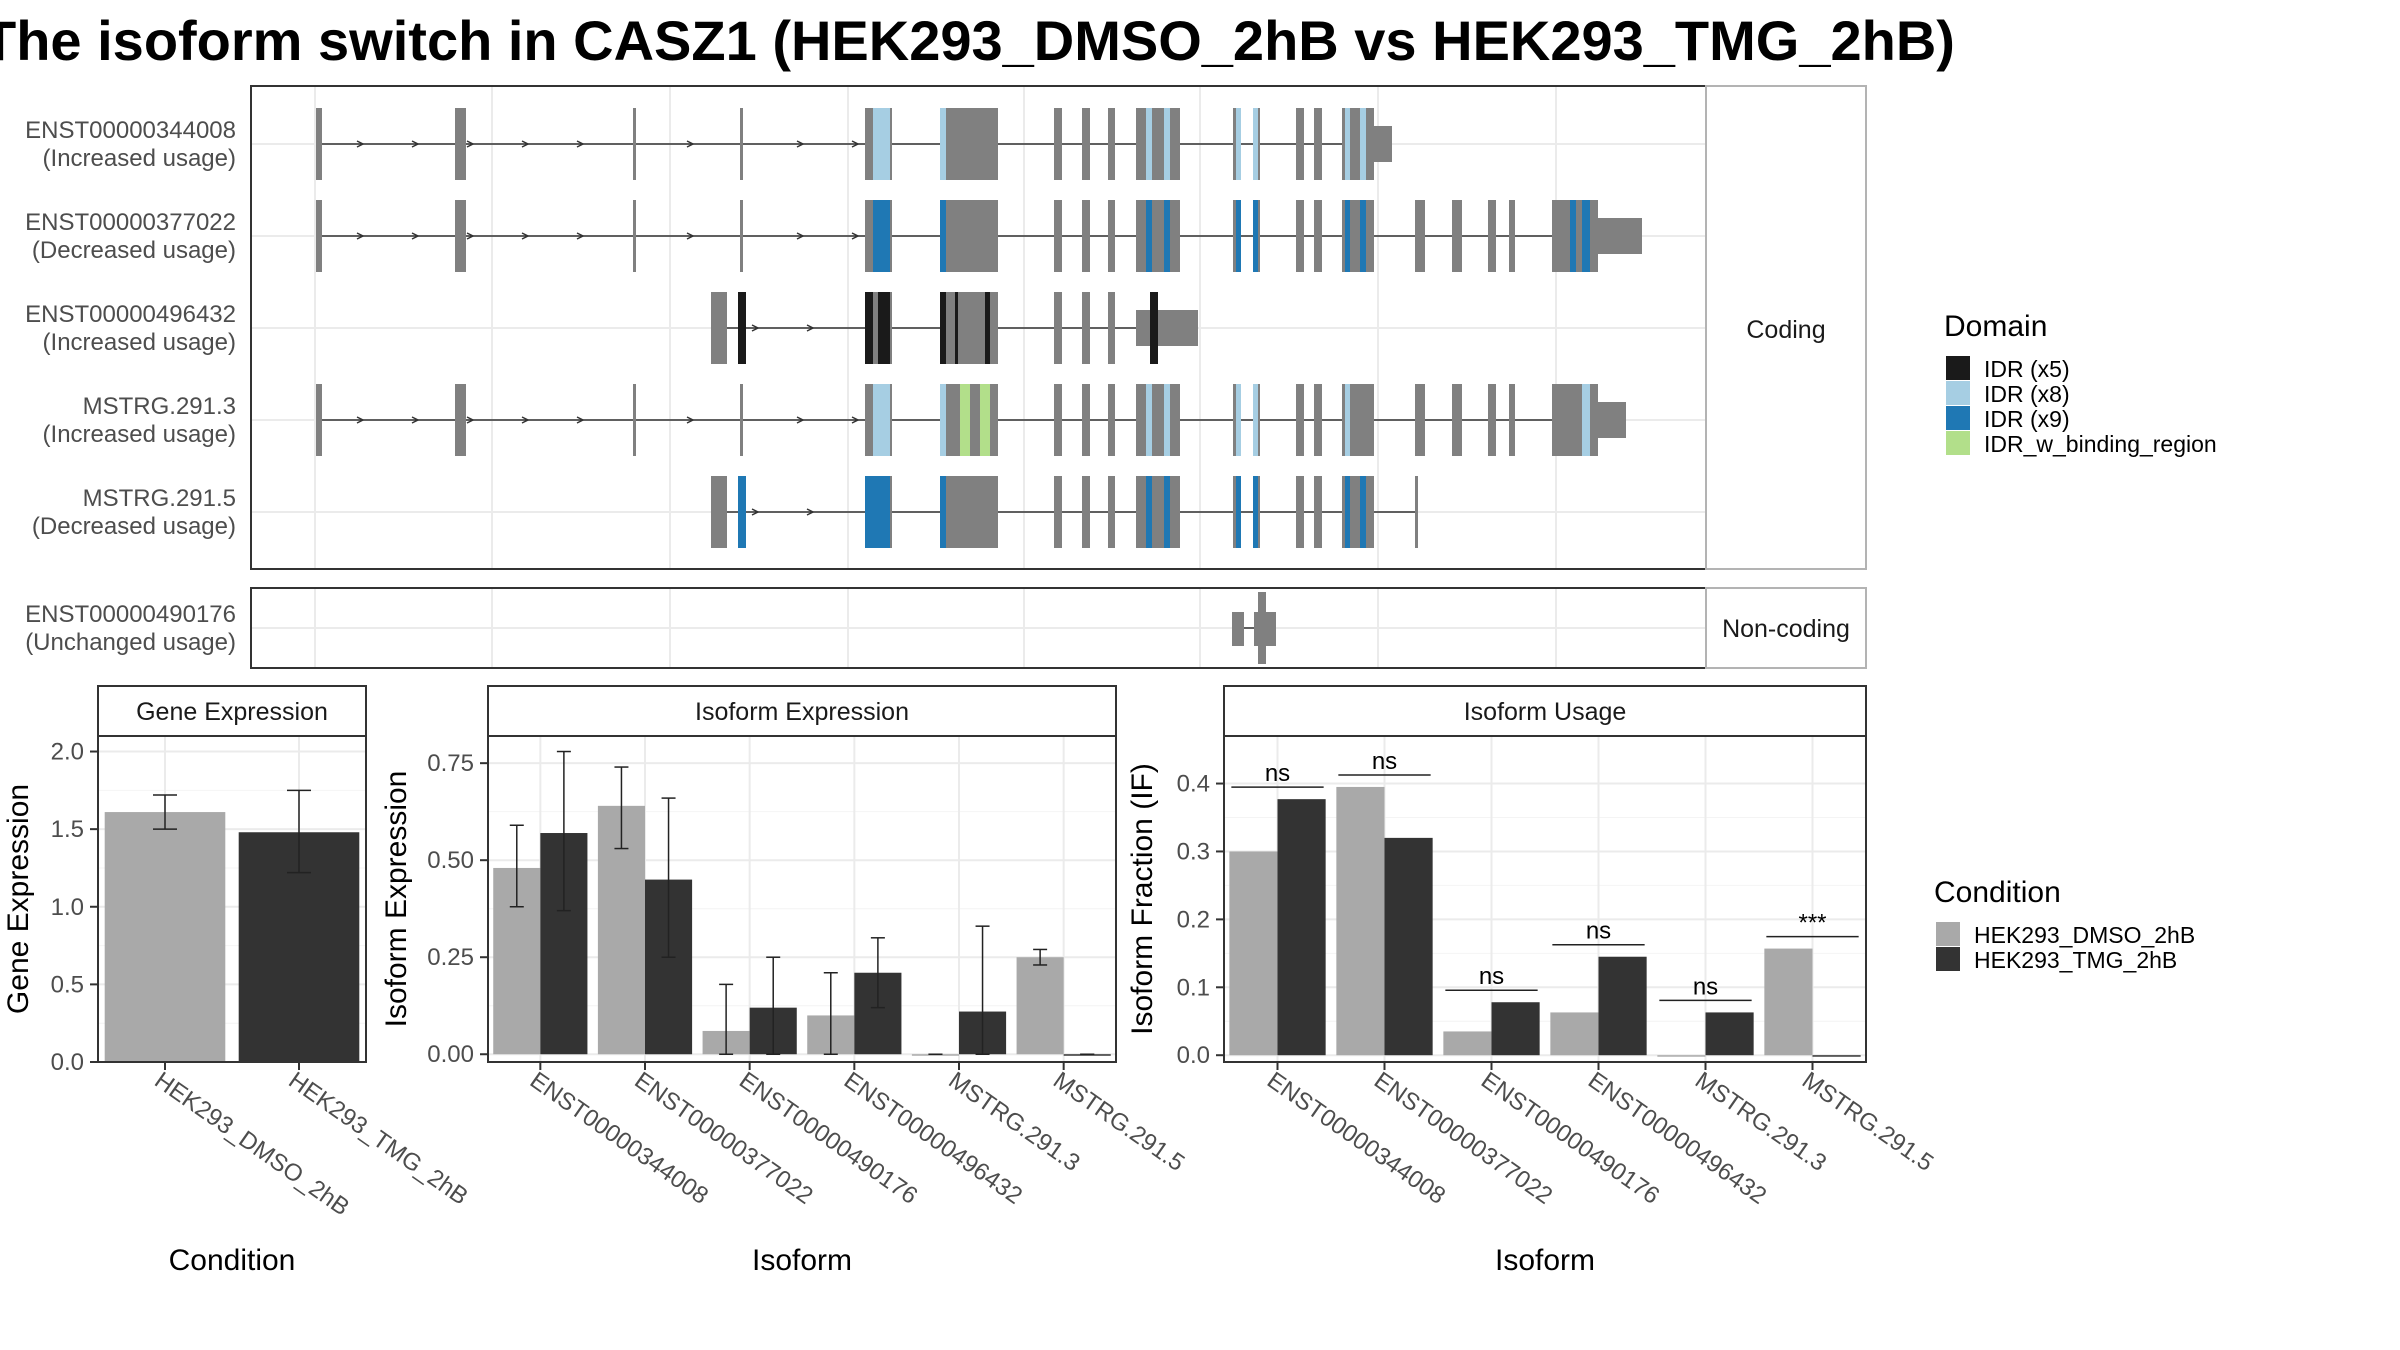 This screenshot has width=2400, height=1350. Describe the element at coordinates (130, 642) in the screenshot. I see `transcript-usage-label: (Unchanged usage)` at that location.